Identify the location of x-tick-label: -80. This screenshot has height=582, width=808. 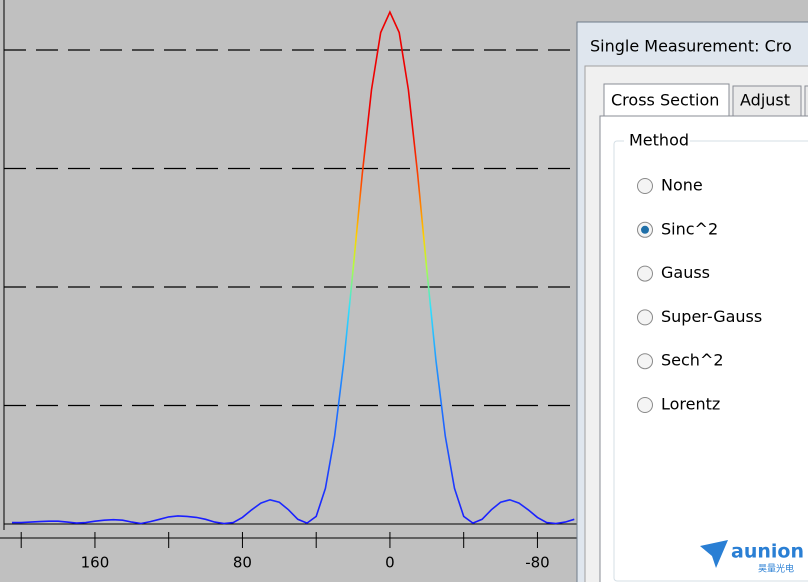
(537, 563).